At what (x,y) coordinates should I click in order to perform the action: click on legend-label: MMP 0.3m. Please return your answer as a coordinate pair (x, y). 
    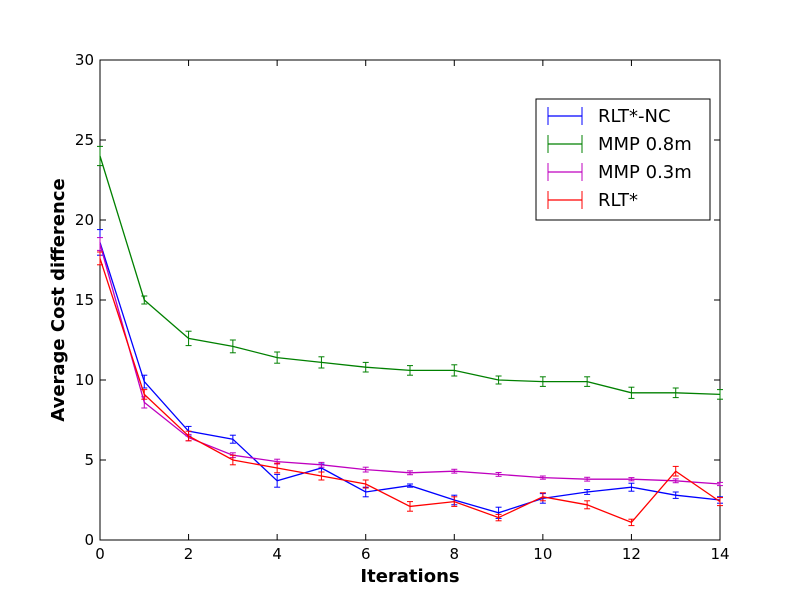
    Looking at the image, I should click on (645, 172).